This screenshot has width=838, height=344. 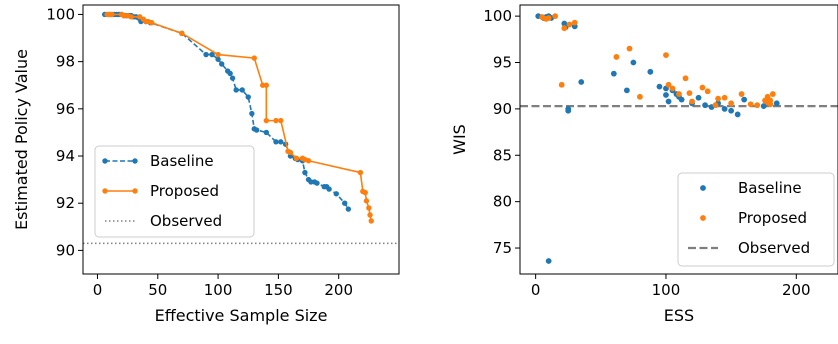 I want to click on left-legend-box, so click(x=174, y=191).